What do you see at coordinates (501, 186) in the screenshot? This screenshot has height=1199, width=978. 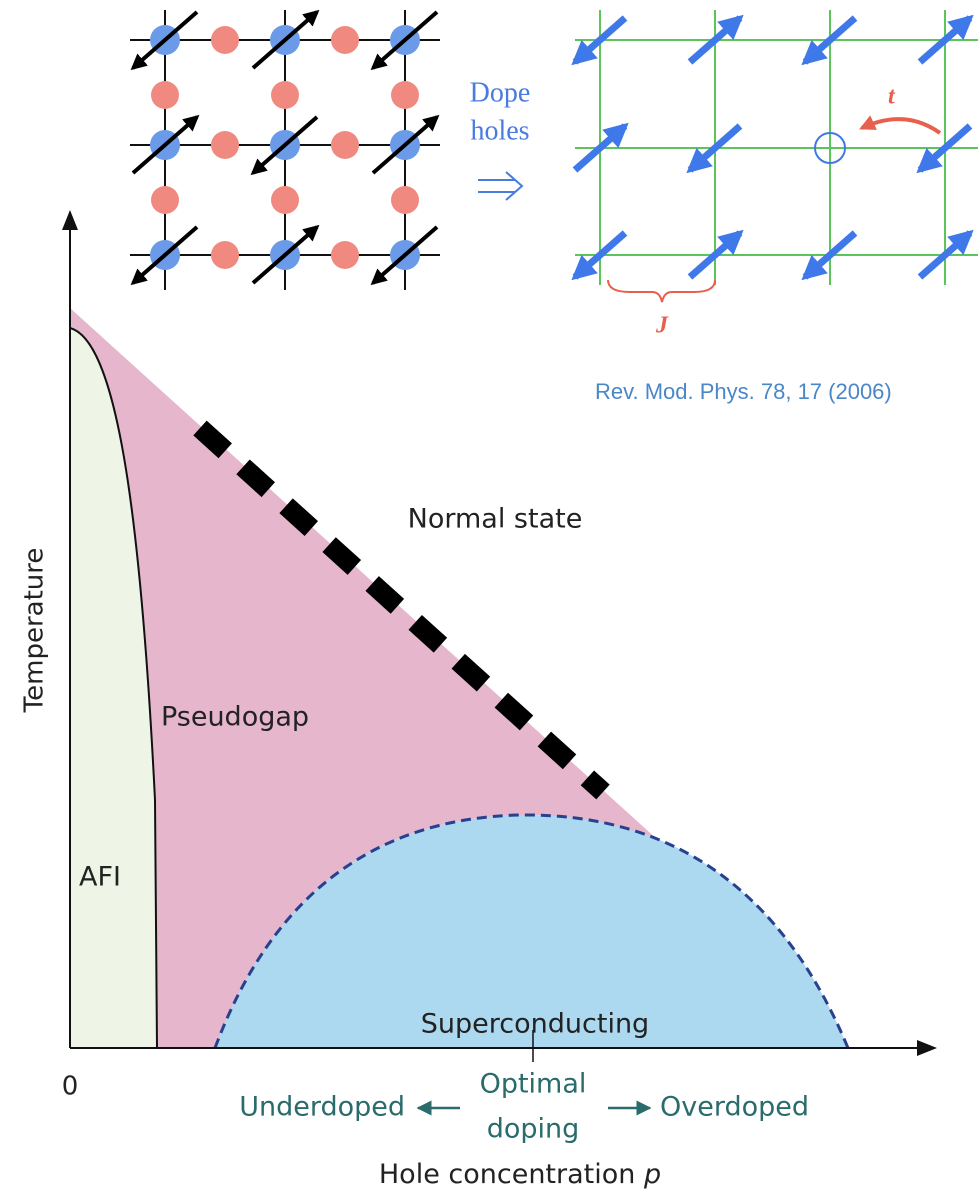 I see `implies-arrow` at bounding box center [501, 186].